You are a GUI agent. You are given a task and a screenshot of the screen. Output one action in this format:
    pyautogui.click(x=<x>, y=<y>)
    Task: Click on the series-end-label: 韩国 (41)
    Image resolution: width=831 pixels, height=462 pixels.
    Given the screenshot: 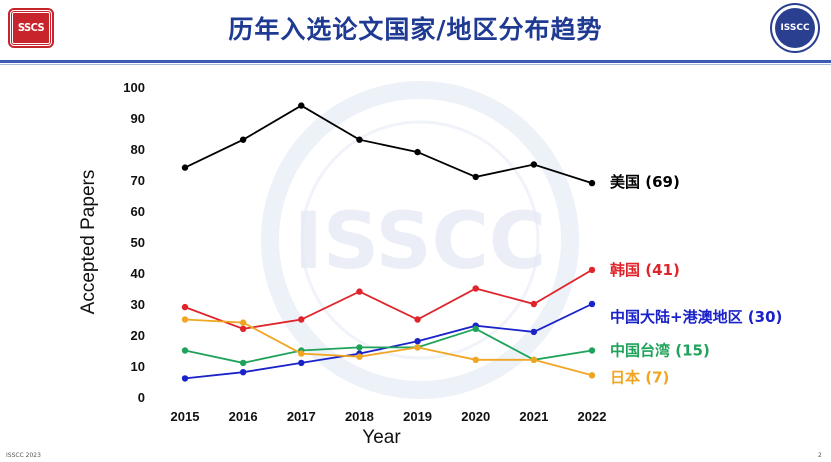 What is the action you would take?
    pyautogui.click(x=645, y=270)
    